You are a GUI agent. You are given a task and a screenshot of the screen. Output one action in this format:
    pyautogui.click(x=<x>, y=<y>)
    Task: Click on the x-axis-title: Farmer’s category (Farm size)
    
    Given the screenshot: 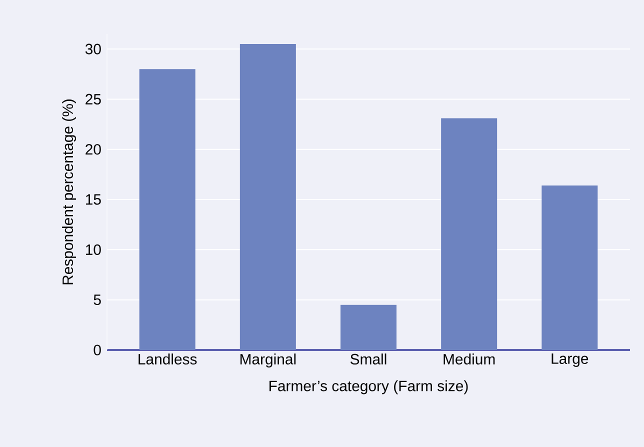 What is the action you would take?
    pyautogui.click(x=369, y=387)
    